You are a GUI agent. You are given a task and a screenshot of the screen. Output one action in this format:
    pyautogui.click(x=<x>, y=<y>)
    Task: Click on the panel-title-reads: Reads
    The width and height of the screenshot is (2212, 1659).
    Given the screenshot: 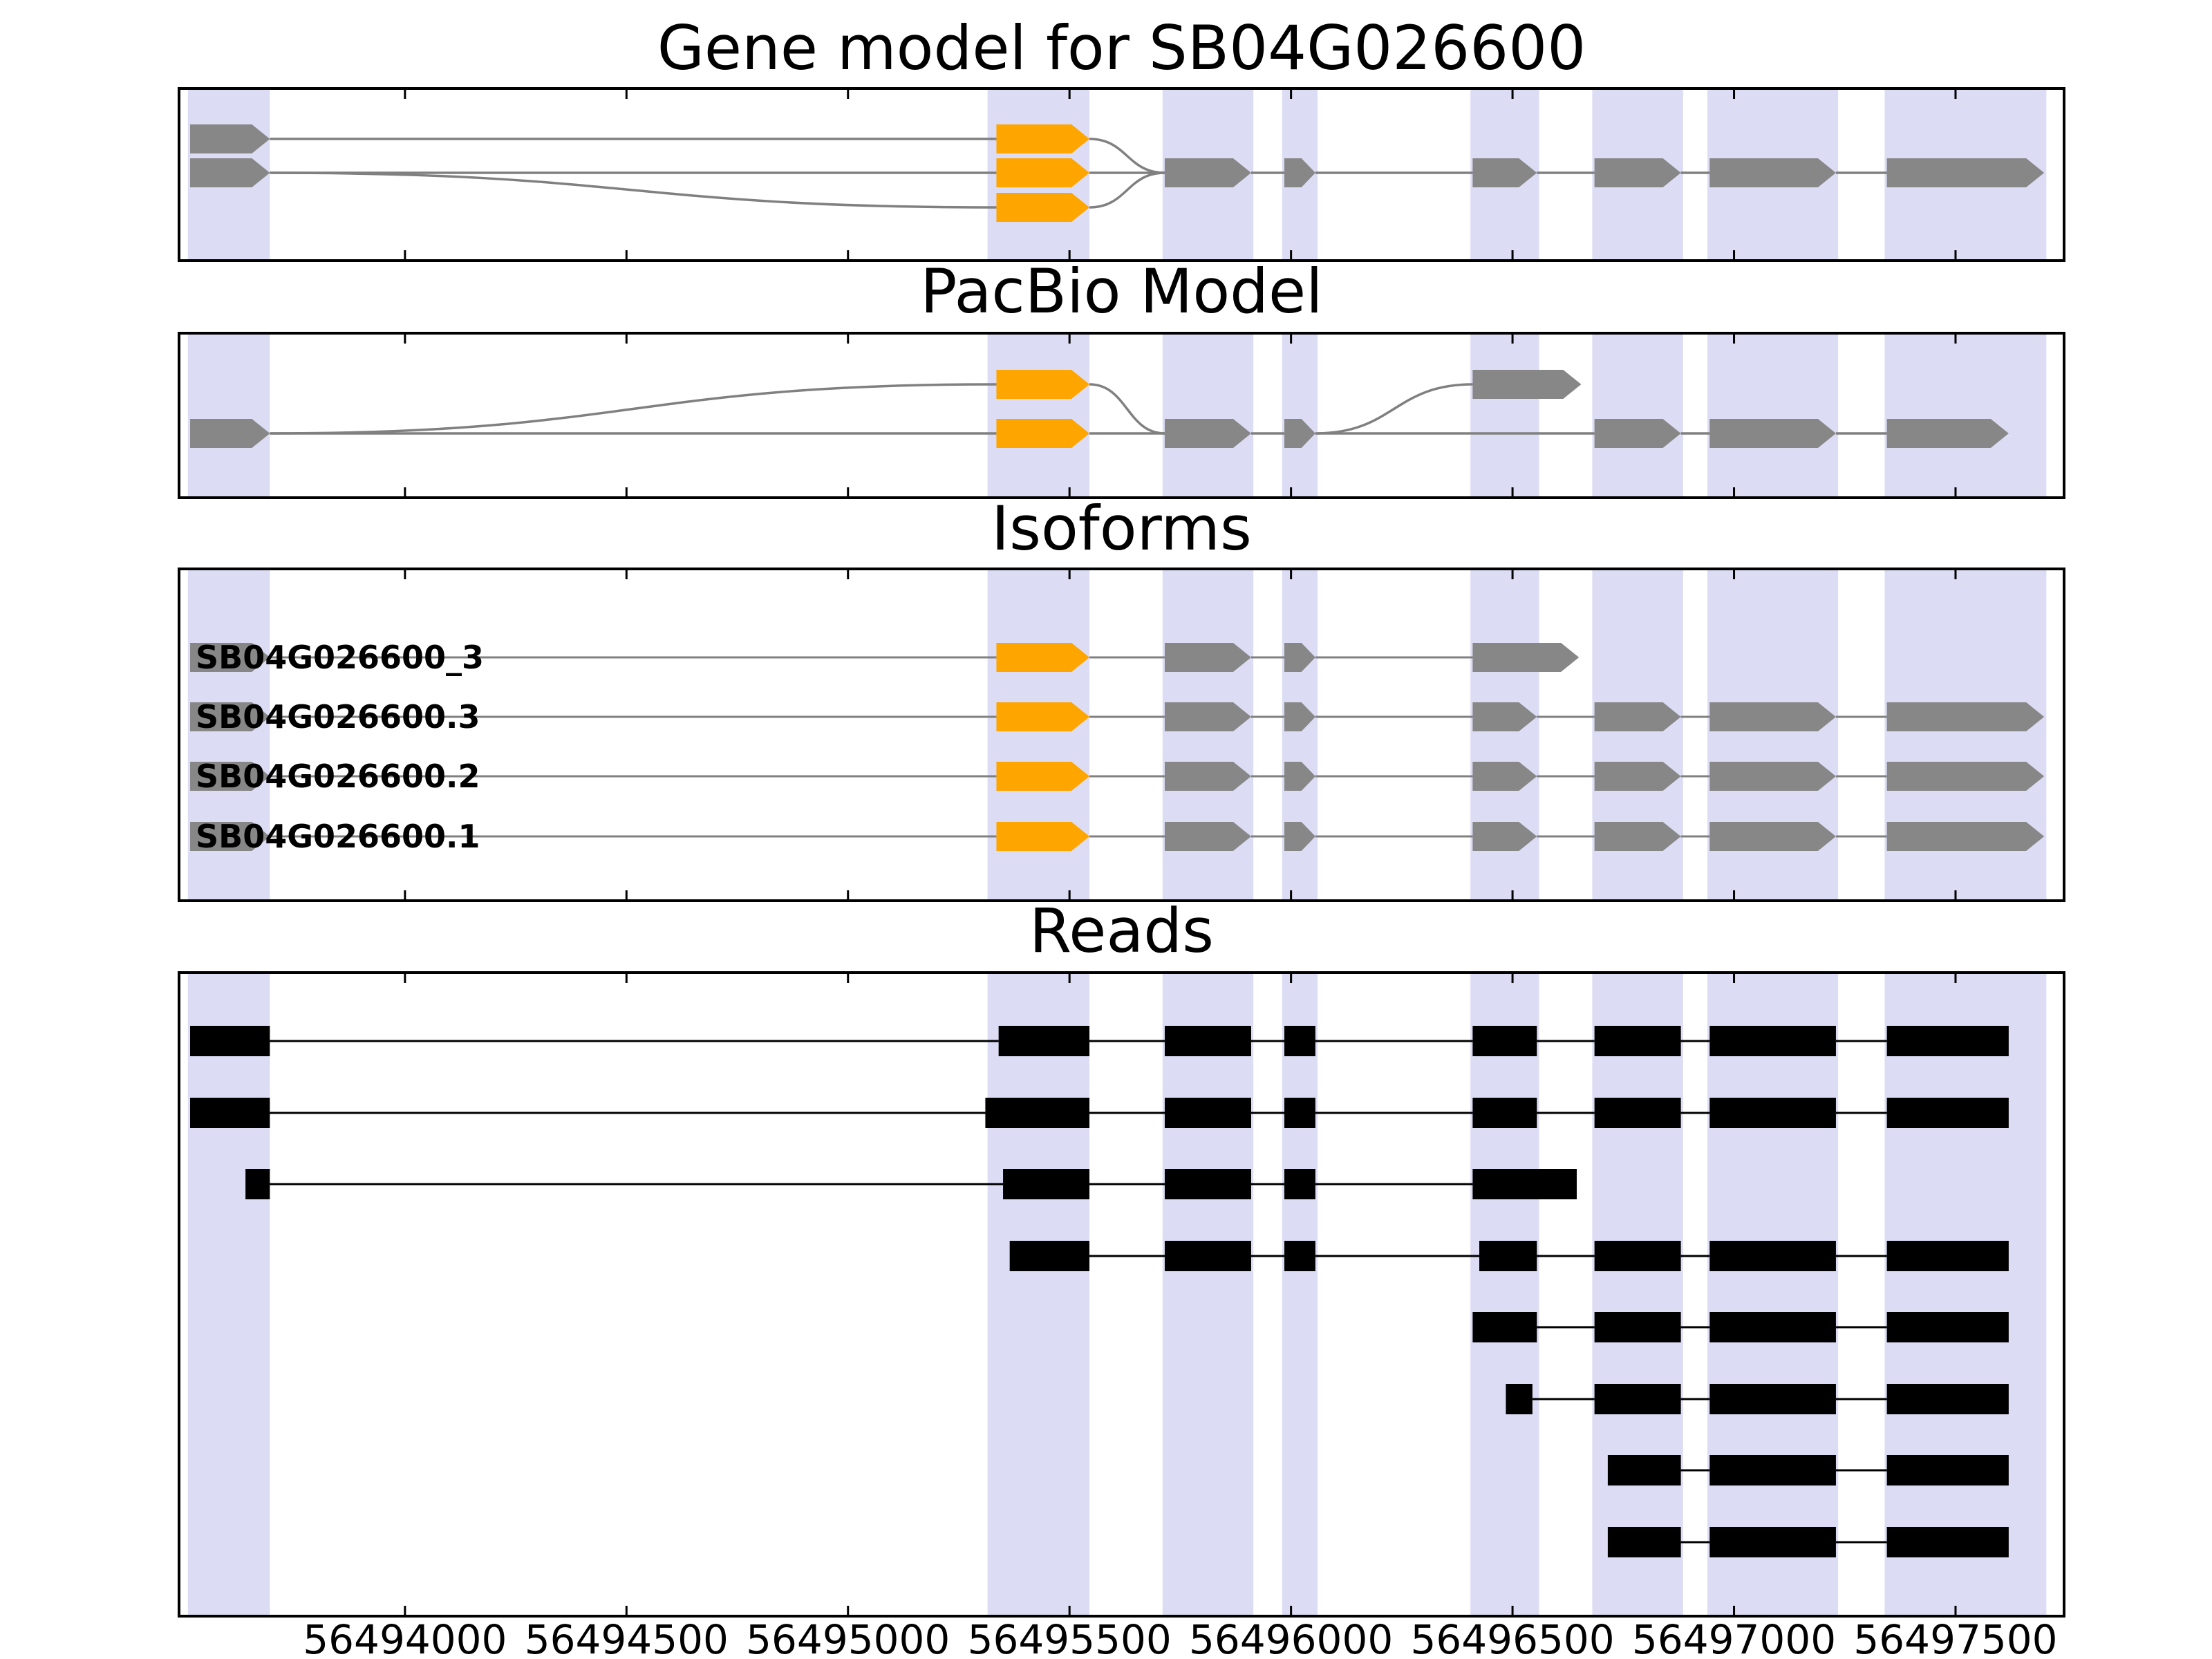 What is the action you would take?
    pyautogui.click(x=1121, y=931)
    